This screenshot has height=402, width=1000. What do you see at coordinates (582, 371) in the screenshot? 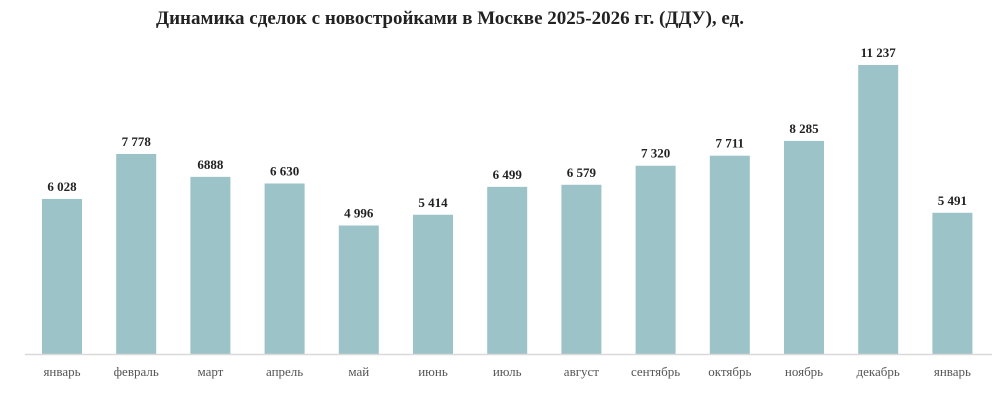
I see `x-tick-label: август` at bounding box center [582, 371].